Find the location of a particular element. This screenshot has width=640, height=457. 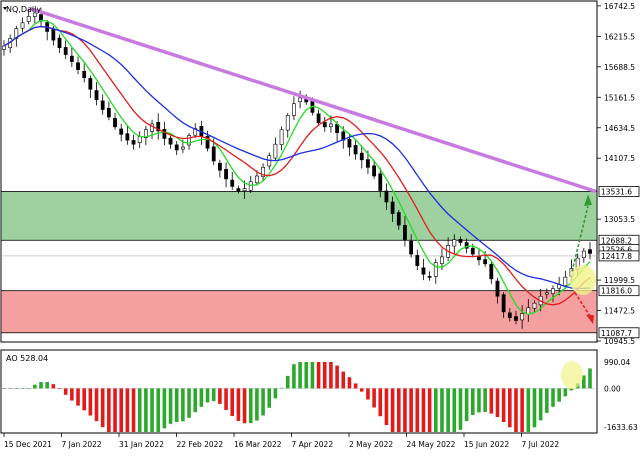

ao-highlight-circle is located at coordinates (572, 375).